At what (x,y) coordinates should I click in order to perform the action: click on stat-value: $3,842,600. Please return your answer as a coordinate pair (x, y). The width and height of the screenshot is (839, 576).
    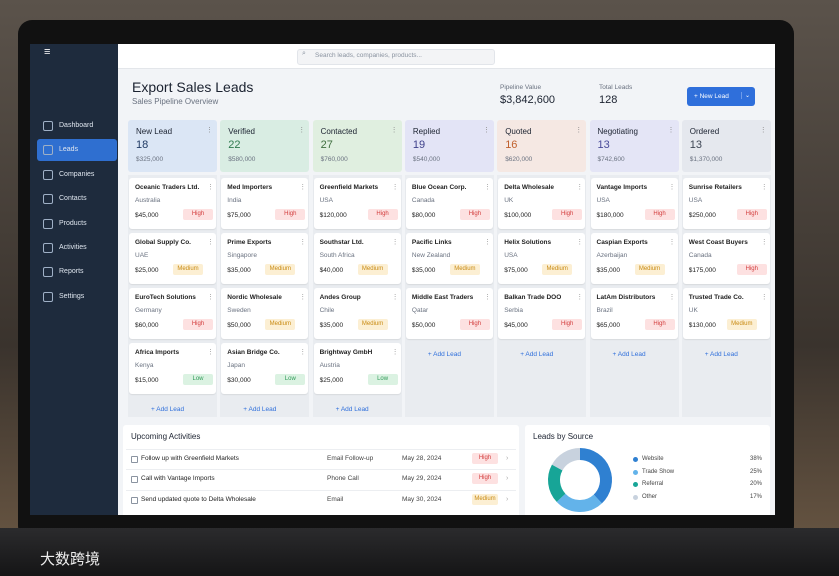
    Looking at the image, I should click on (528, 100).